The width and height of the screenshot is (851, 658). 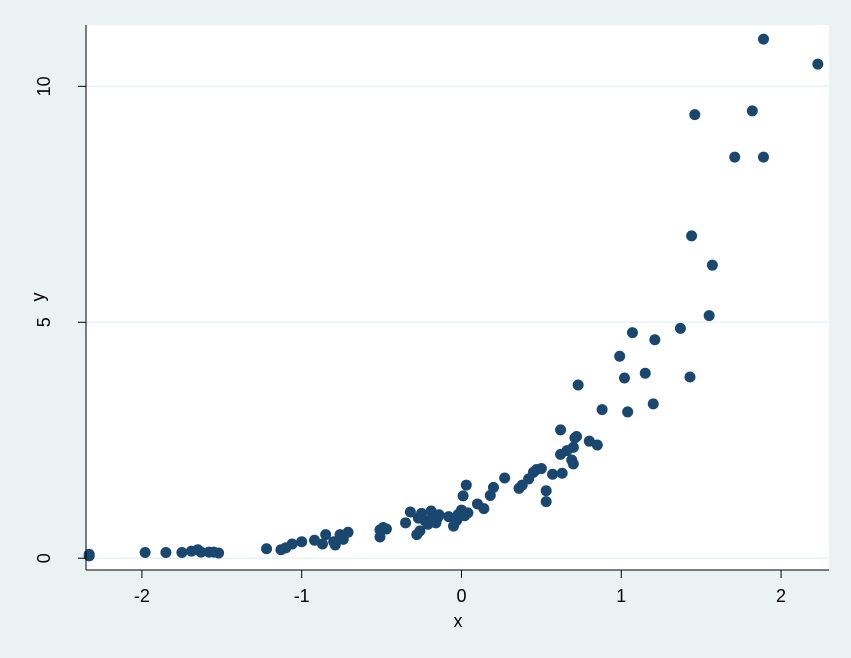 I want to click on x-tick-label: 0, so click(x=461, y=596).